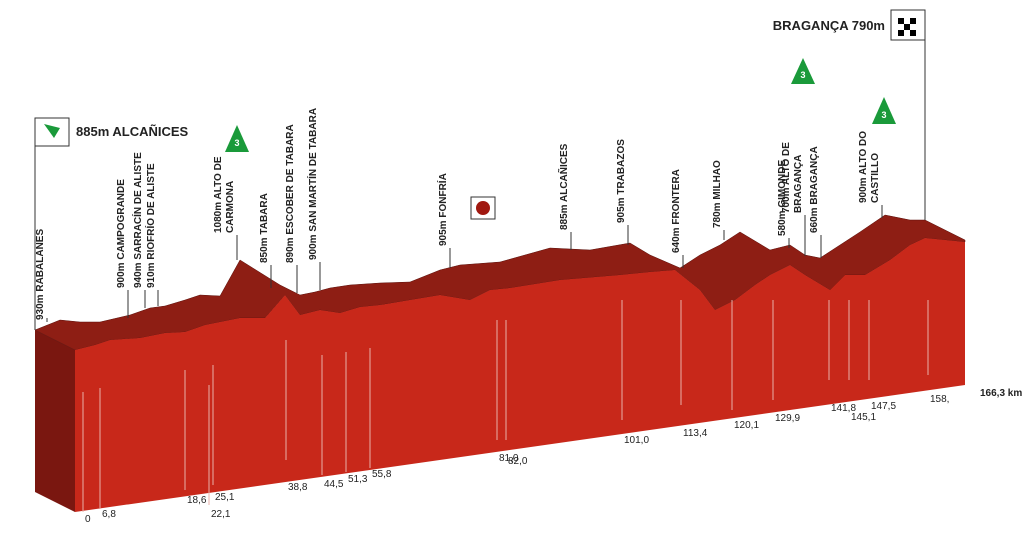 This screenshot has width=1024, height=538. What do you see at coordinates (875, 178) in the screenshot?
I see `waypoint-label: CASTILLO` at bounding box center [875, 178].